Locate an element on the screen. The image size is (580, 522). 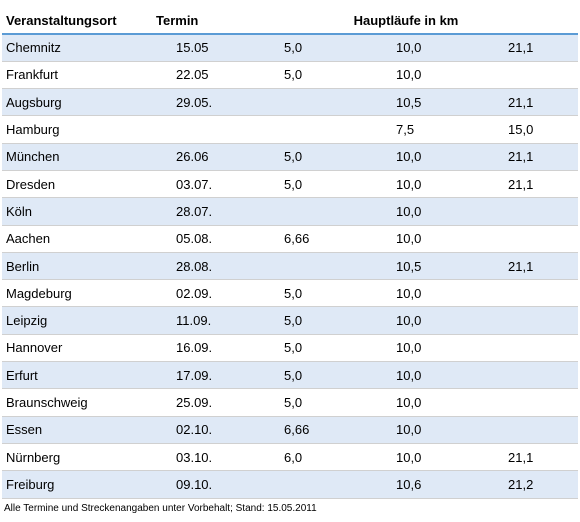
table-row: Nürnberg 03.10. 6,0 10,0 21,1 is located at coordinates (290, 457).